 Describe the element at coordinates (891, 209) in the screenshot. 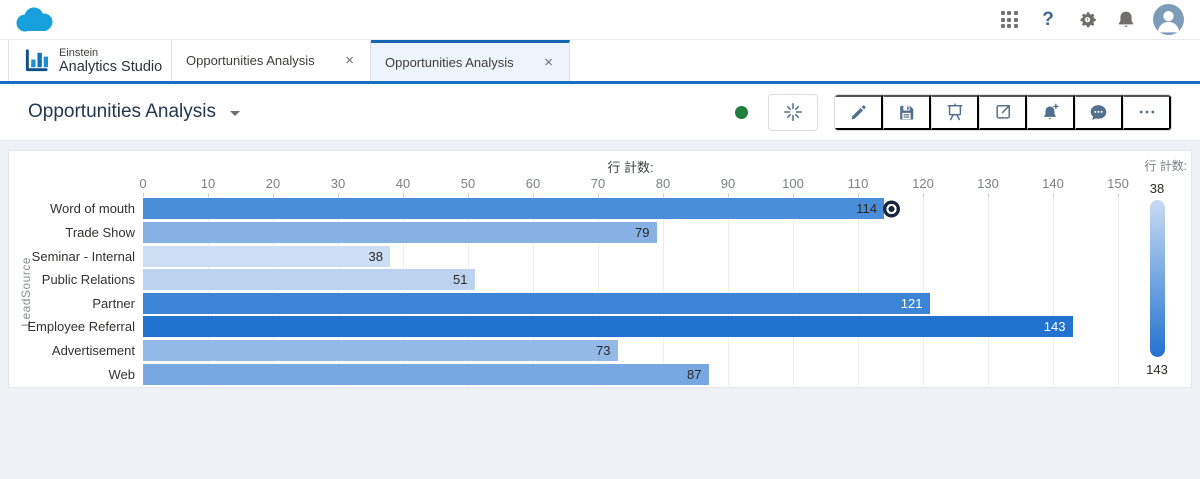

I see `cursor-ring-marker` at that location.